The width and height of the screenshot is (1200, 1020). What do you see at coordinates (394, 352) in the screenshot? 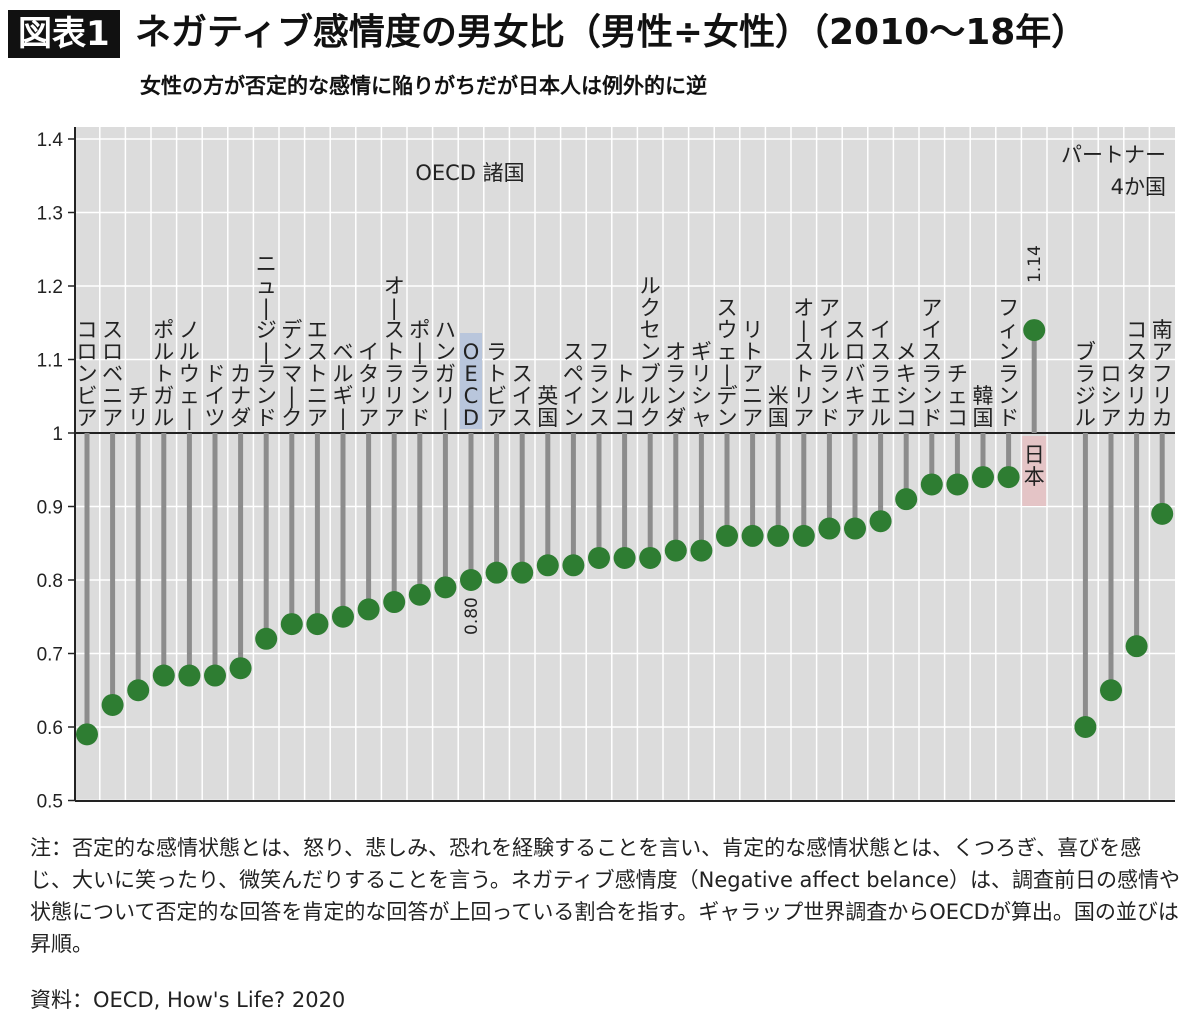
I see `category-label: オ|ストラリア` at bounding box center [394, 352].